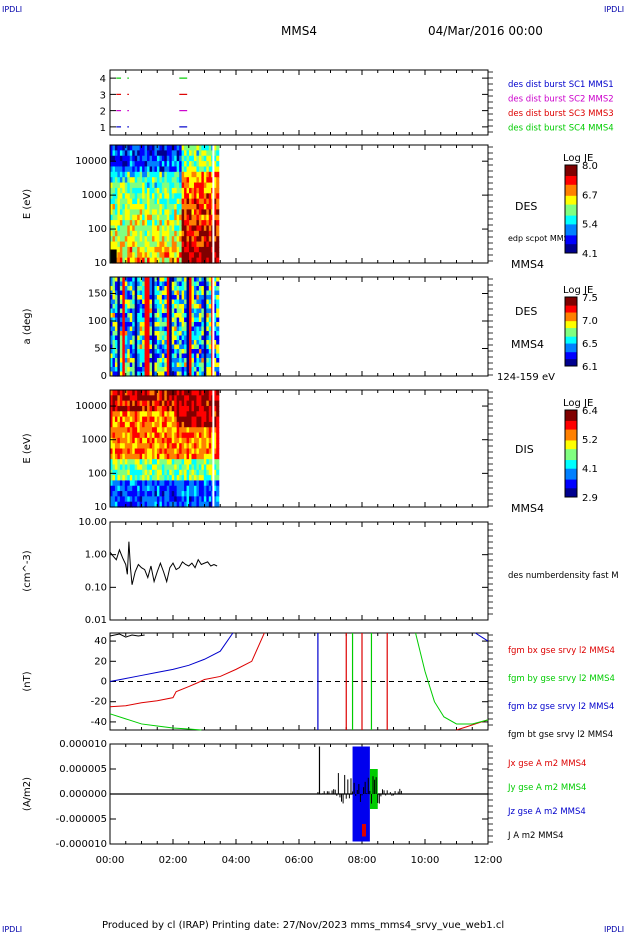 This screenshot has height=934, width=630. What do you see at coordinates (561, 85) in the screenshot?
I see `legend-entry: des dist burst SC1 MMS1` at bounding box center [561, 85].